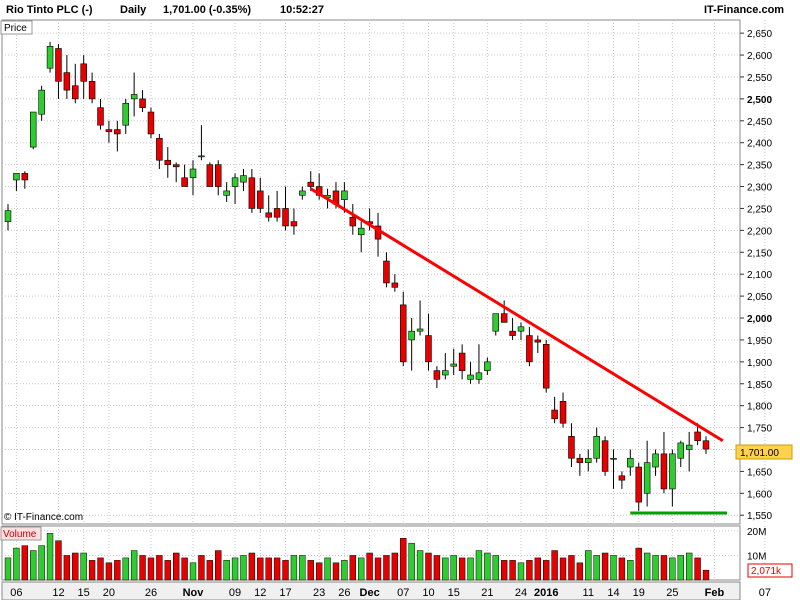 Image resolution: width=800 pixels, height=600 pixels. What do you see at coordinates (109, 593) in the screenshot?
I see `date-tick-label: 20` at bounding box center [109, 593].